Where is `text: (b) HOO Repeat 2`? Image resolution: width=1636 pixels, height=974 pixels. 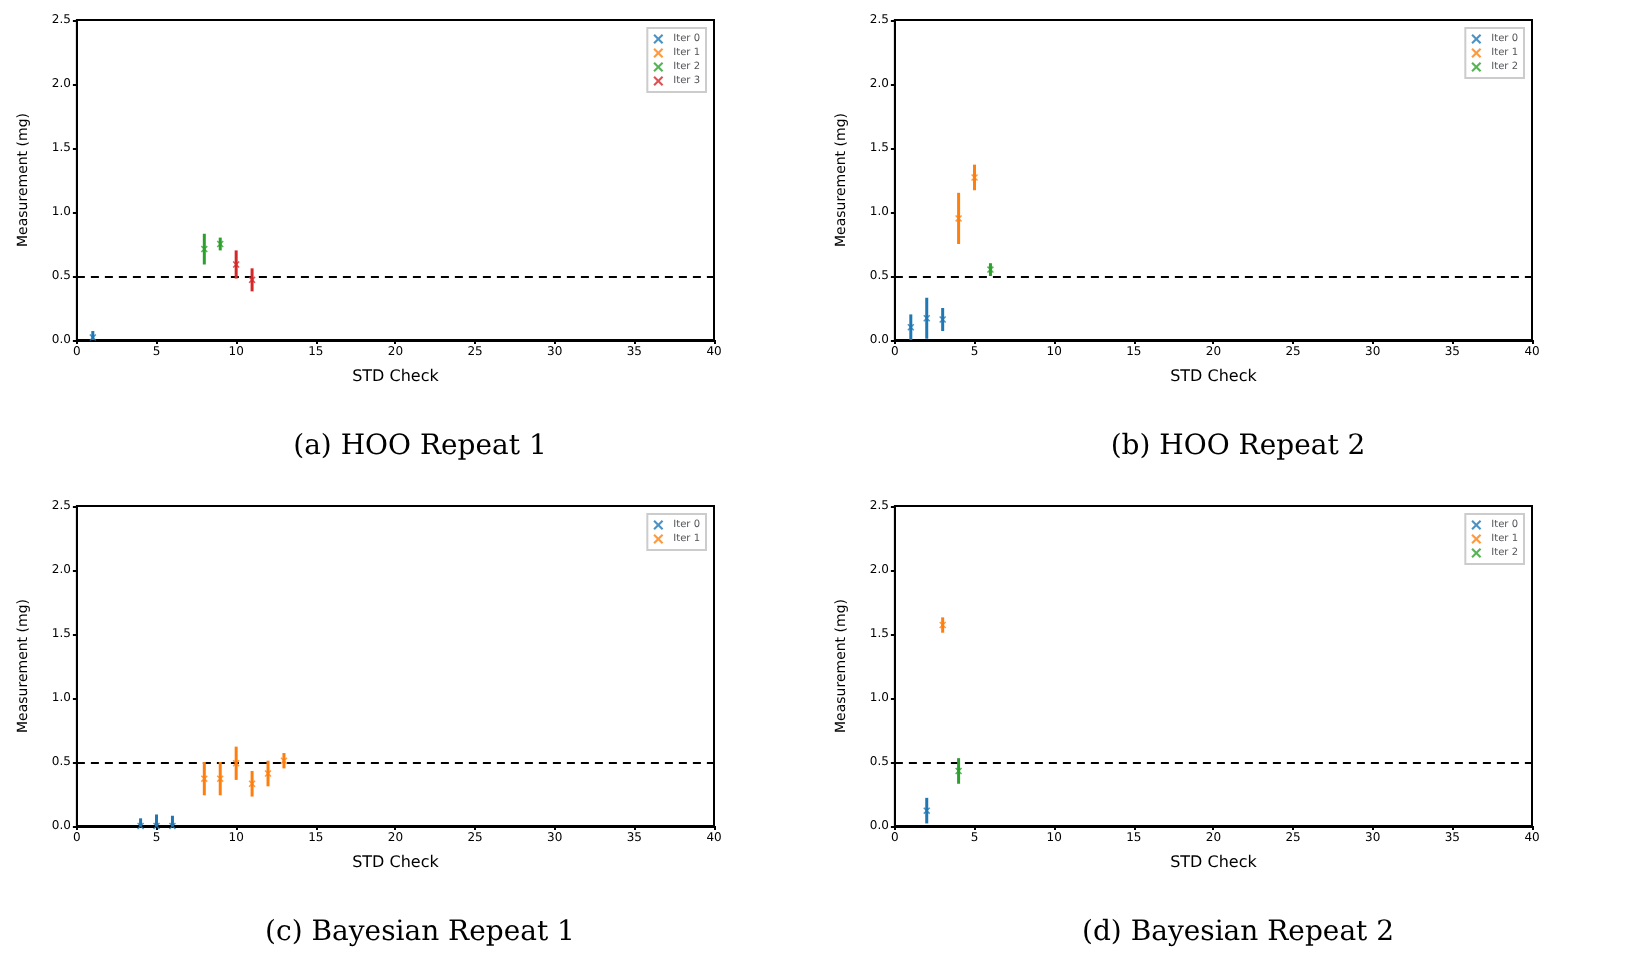
text: (b) HOO Repeat 2 is located at coordinates (1238, 446).